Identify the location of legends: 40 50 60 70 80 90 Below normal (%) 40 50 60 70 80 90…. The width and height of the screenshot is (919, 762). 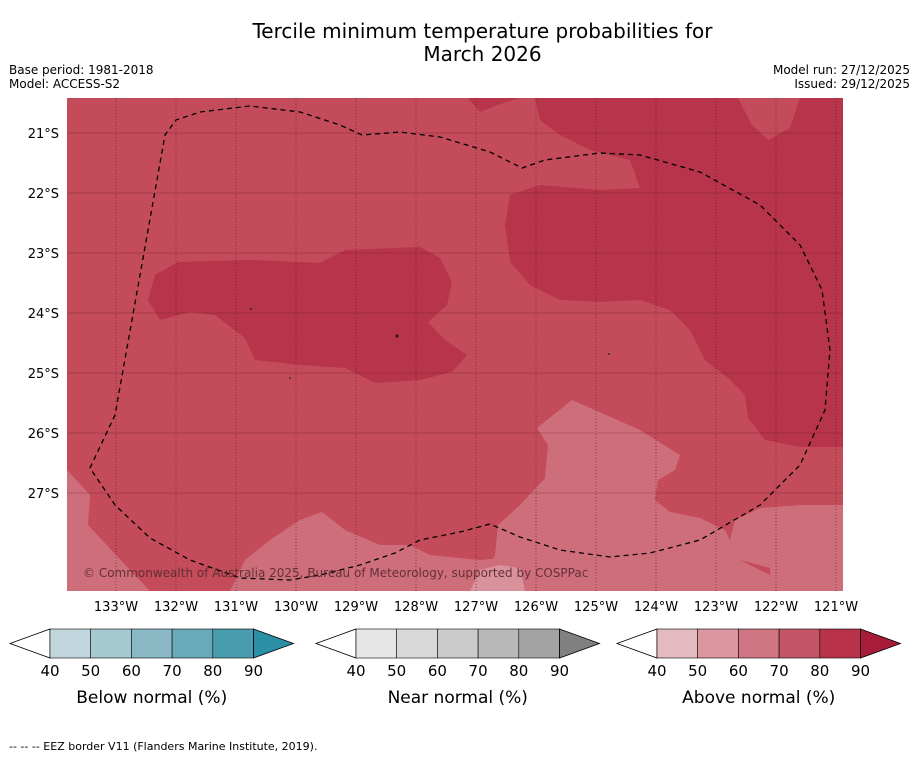
(455, 668).